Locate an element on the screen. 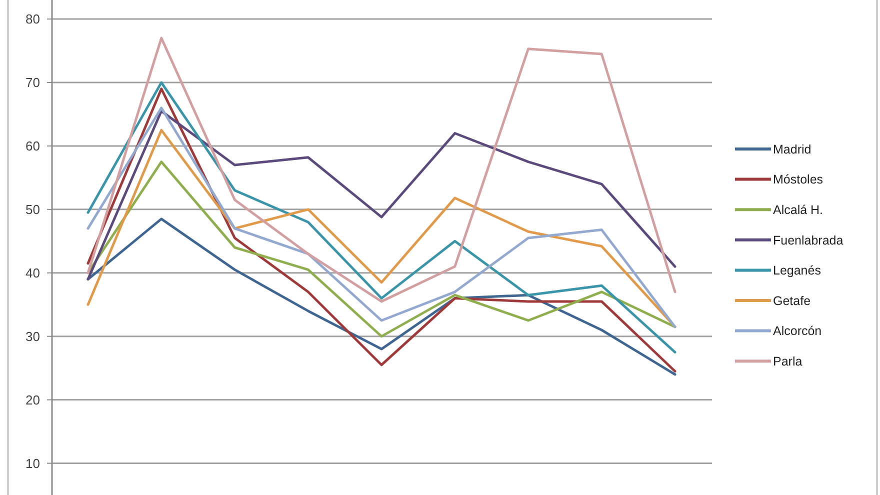 The height and width of the screenshot is (495, 880). legend-label: Alcorcón is located at coordinates (797, 331).